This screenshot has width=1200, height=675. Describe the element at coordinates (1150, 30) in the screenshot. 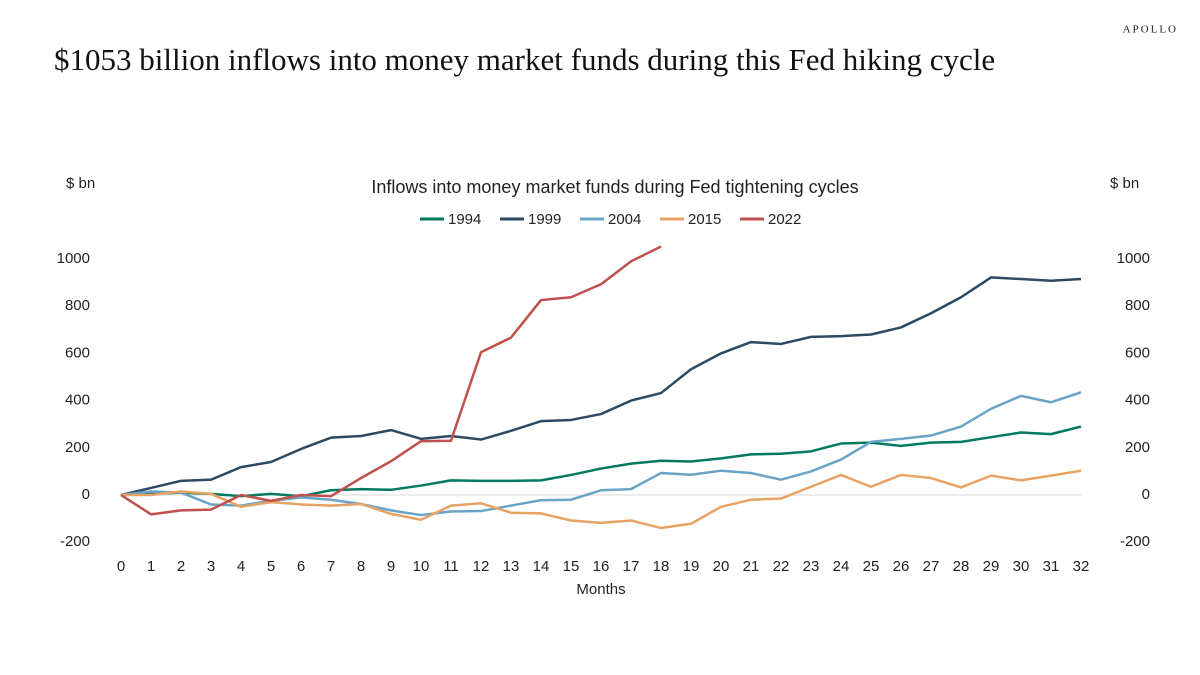

I see `brand: APOLLO` at that location.